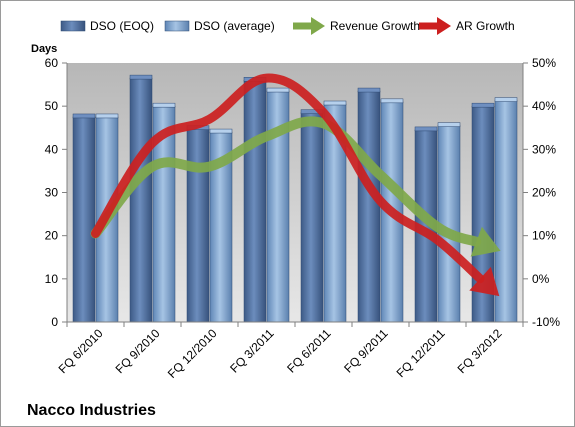 This screenshot has height=427, width=575. What do you see at coordinates (52, 149) in the screenshot?
I see `y-tick-label: 40` at bounding box center [52, 149].